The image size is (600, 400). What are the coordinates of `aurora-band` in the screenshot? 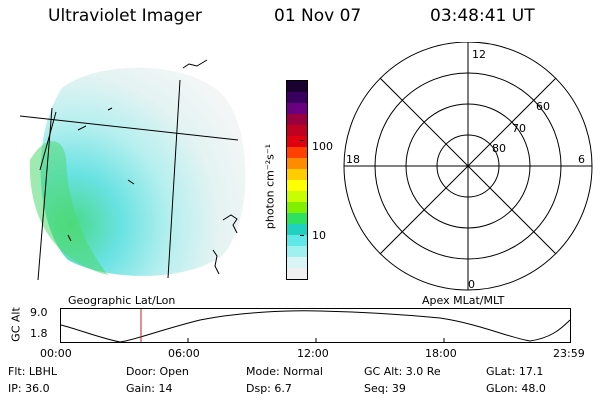 It's located at (68, 208).